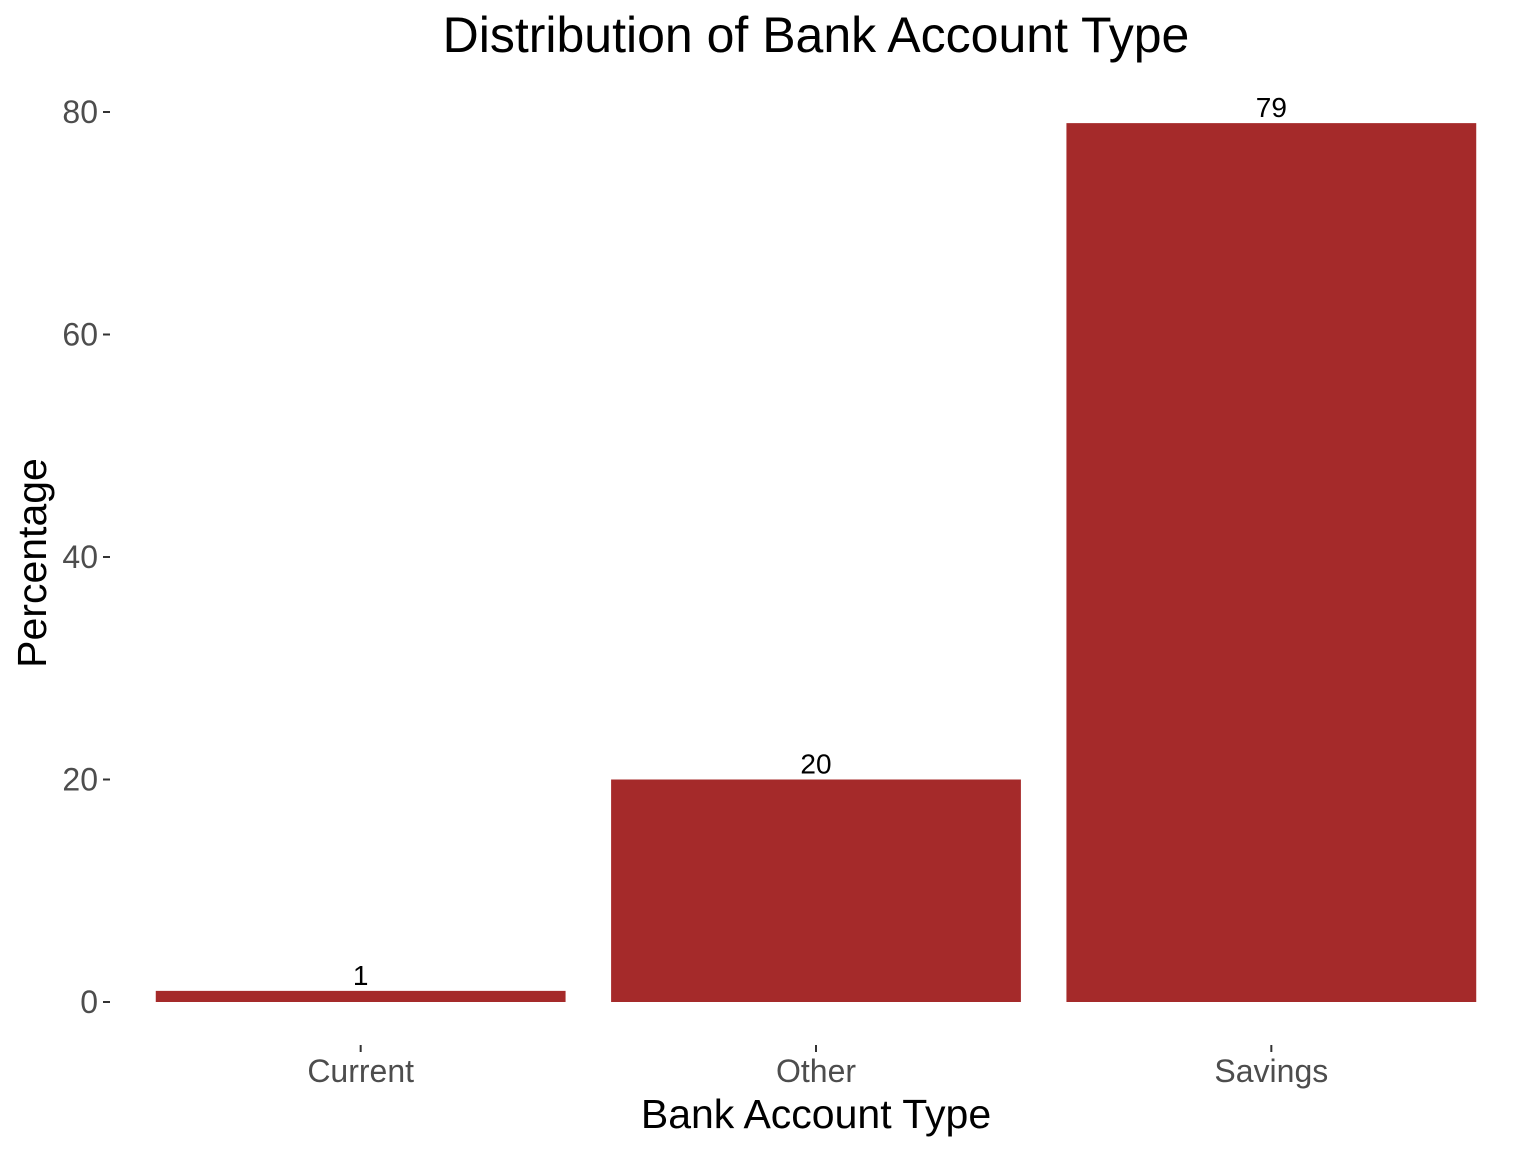 This screenshot has width=1536, height=1152. I want to click on bar-current, so click(360, 996).